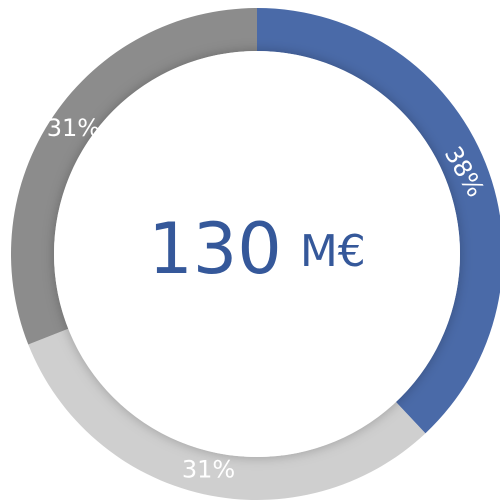  What do you see at coordinates (215, 249) in the screenshot?
I see `center-value: 130` at bounding box center [215, 249].